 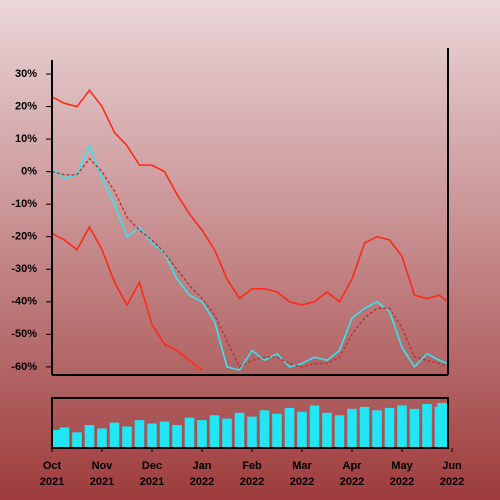 What do you see at coordinates (24, 269) in the screenshot?
I see `y-tick-label: -30%` at bounding box center [24, 269].